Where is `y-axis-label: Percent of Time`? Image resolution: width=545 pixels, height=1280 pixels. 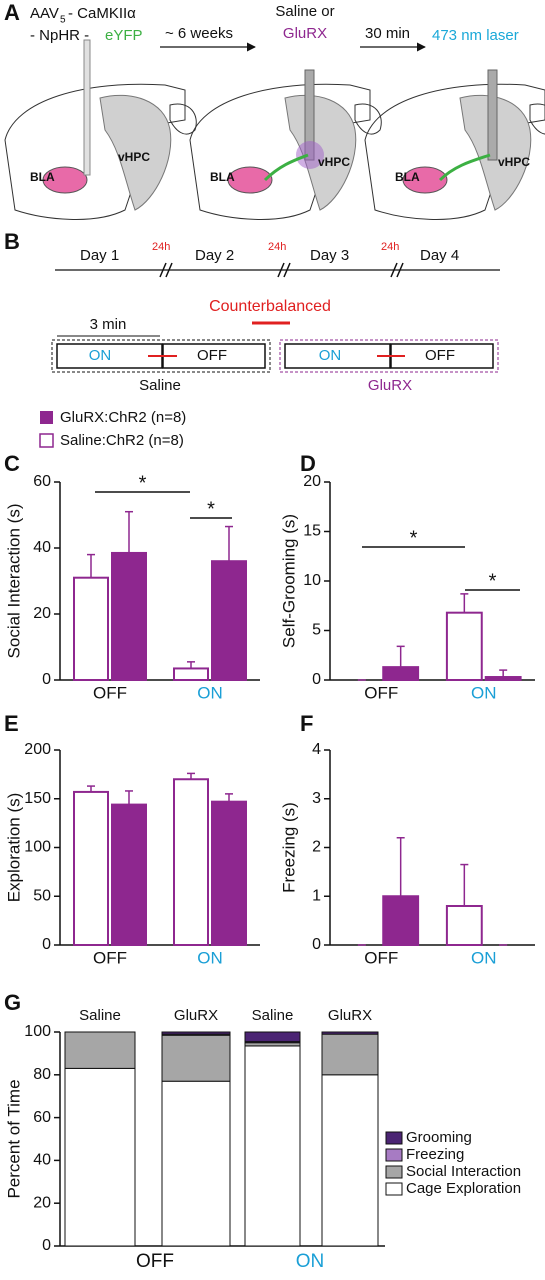 y-axis-label: Percent of Time is located at coordinates (13, 1138).